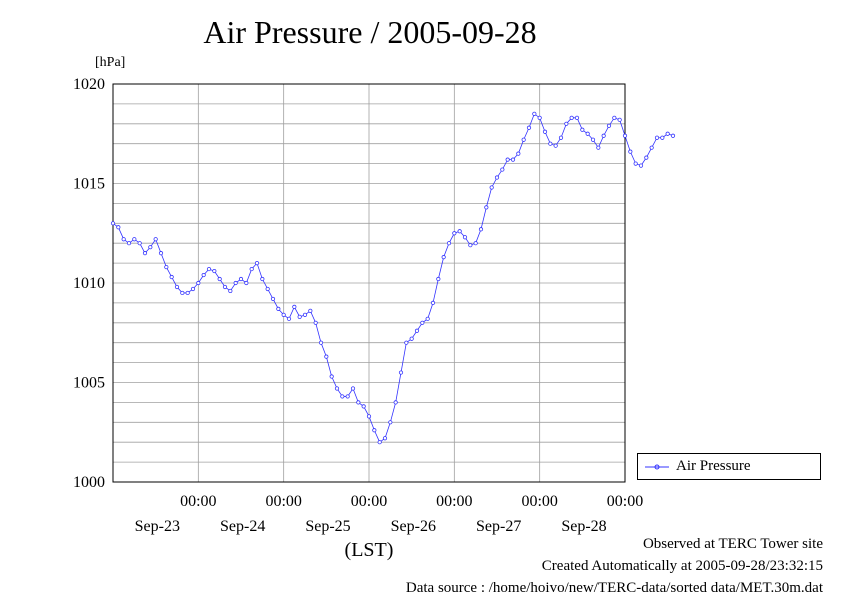  Describe the element at coordinates (583, 526) in the screenshot. I see `x-tick-date: Sep-28` at that location.